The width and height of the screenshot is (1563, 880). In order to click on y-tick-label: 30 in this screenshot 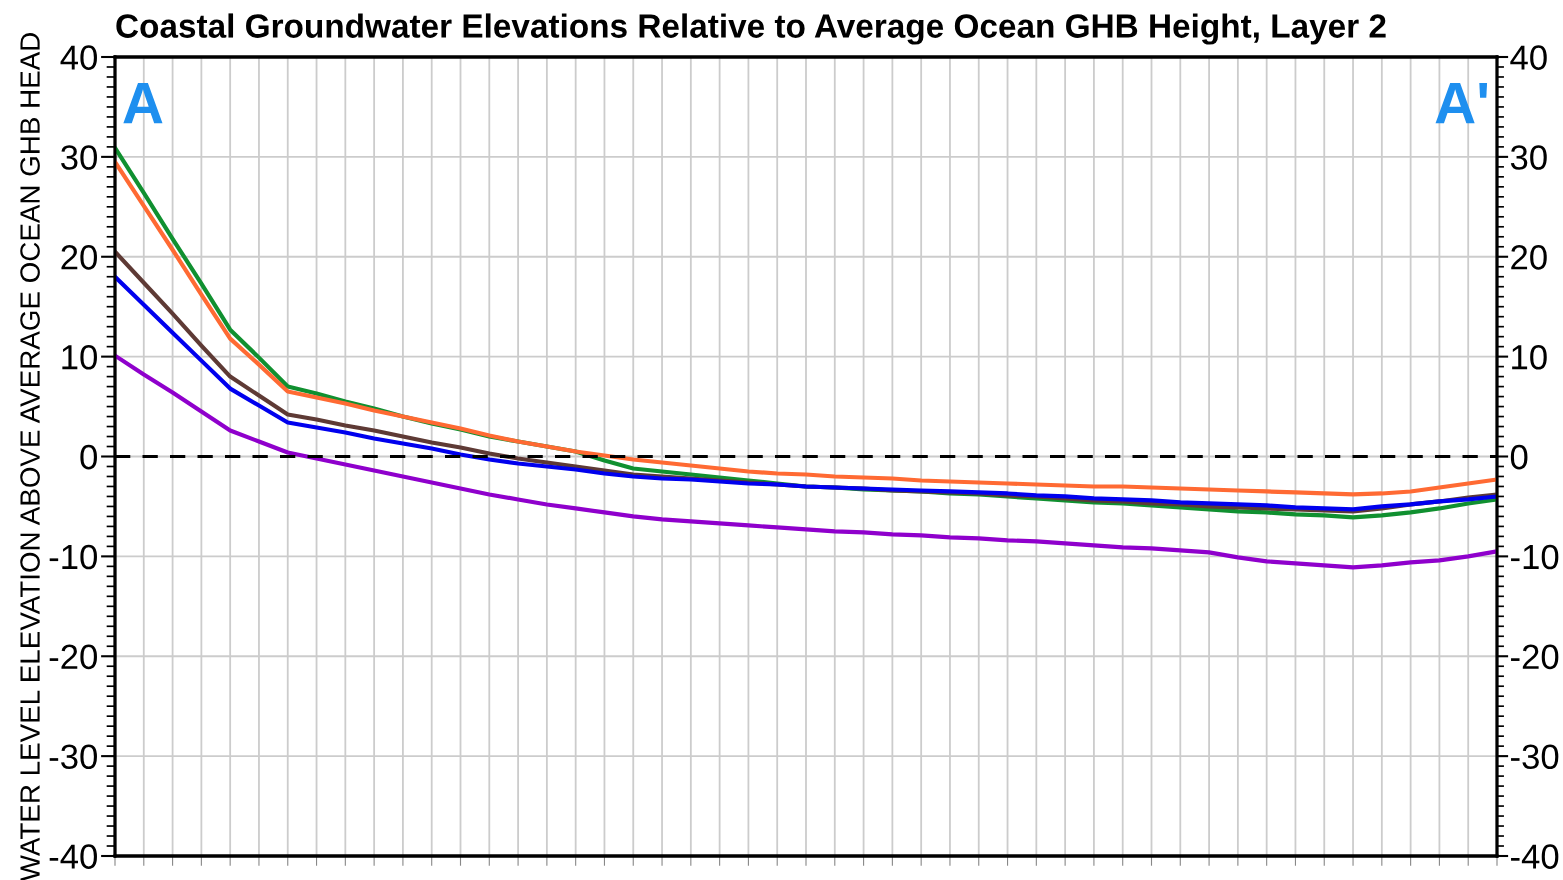, I will do `click(79, 157)`.